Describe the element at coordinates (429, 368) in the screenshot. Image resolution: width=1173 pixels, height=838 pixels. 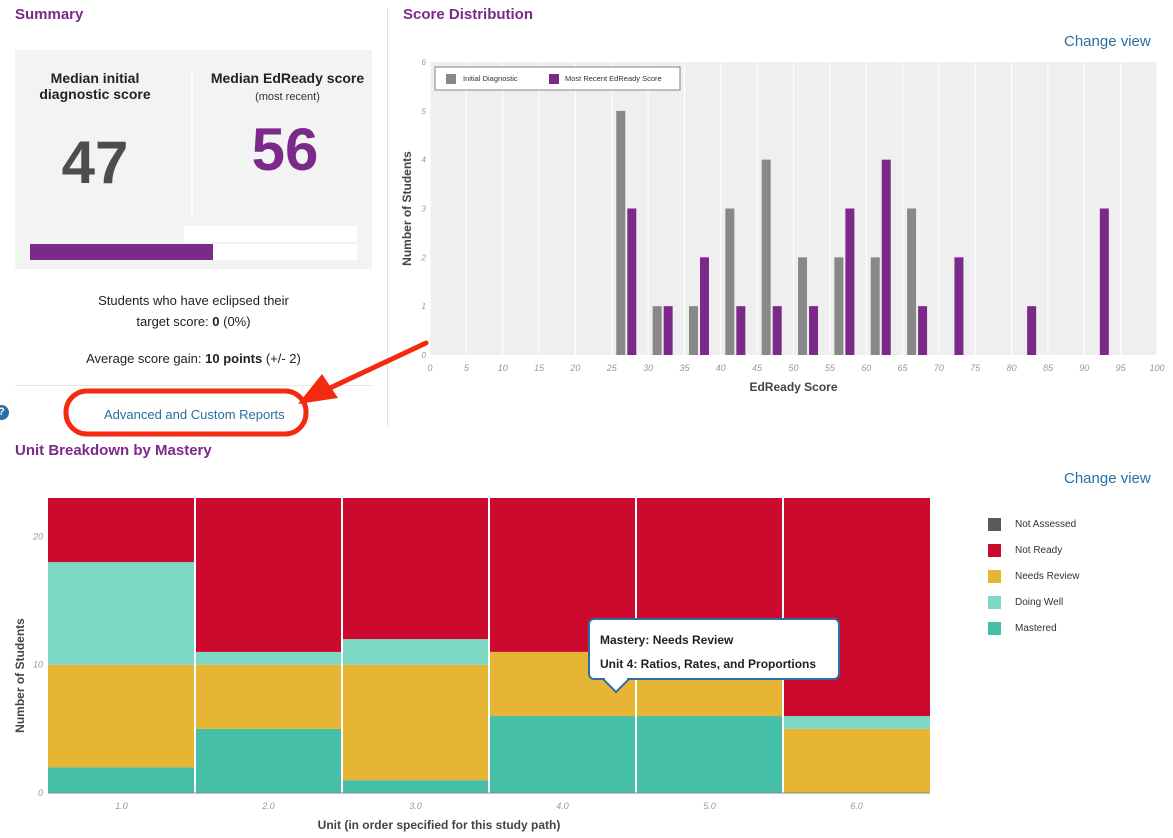
I see `x-tick-label: 0` at that location.